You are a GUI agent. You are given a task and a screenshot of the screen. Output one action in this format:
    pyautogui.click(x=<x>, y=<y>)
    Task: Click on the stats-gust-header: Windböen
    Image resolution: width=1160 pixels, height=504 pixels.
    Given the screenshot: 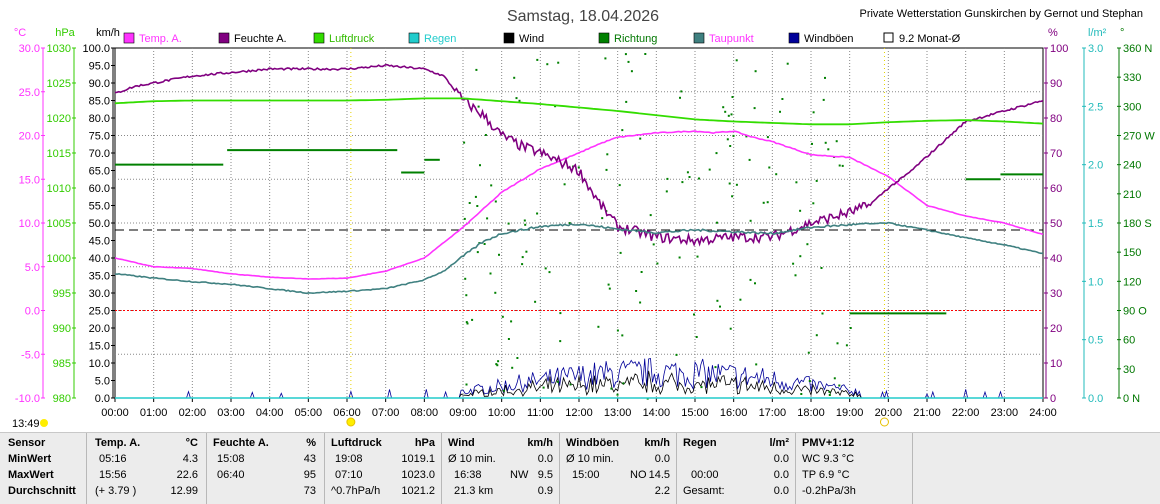 What is the action you would take?
    pyautogui.click(x=593, y=443)
    